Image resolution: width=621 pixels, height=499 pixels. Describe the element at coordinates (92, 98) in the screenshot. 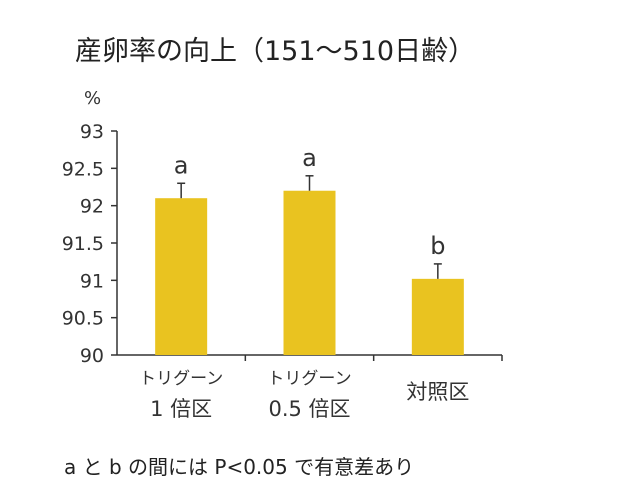

I see `y-axis-unit: %` at that location.